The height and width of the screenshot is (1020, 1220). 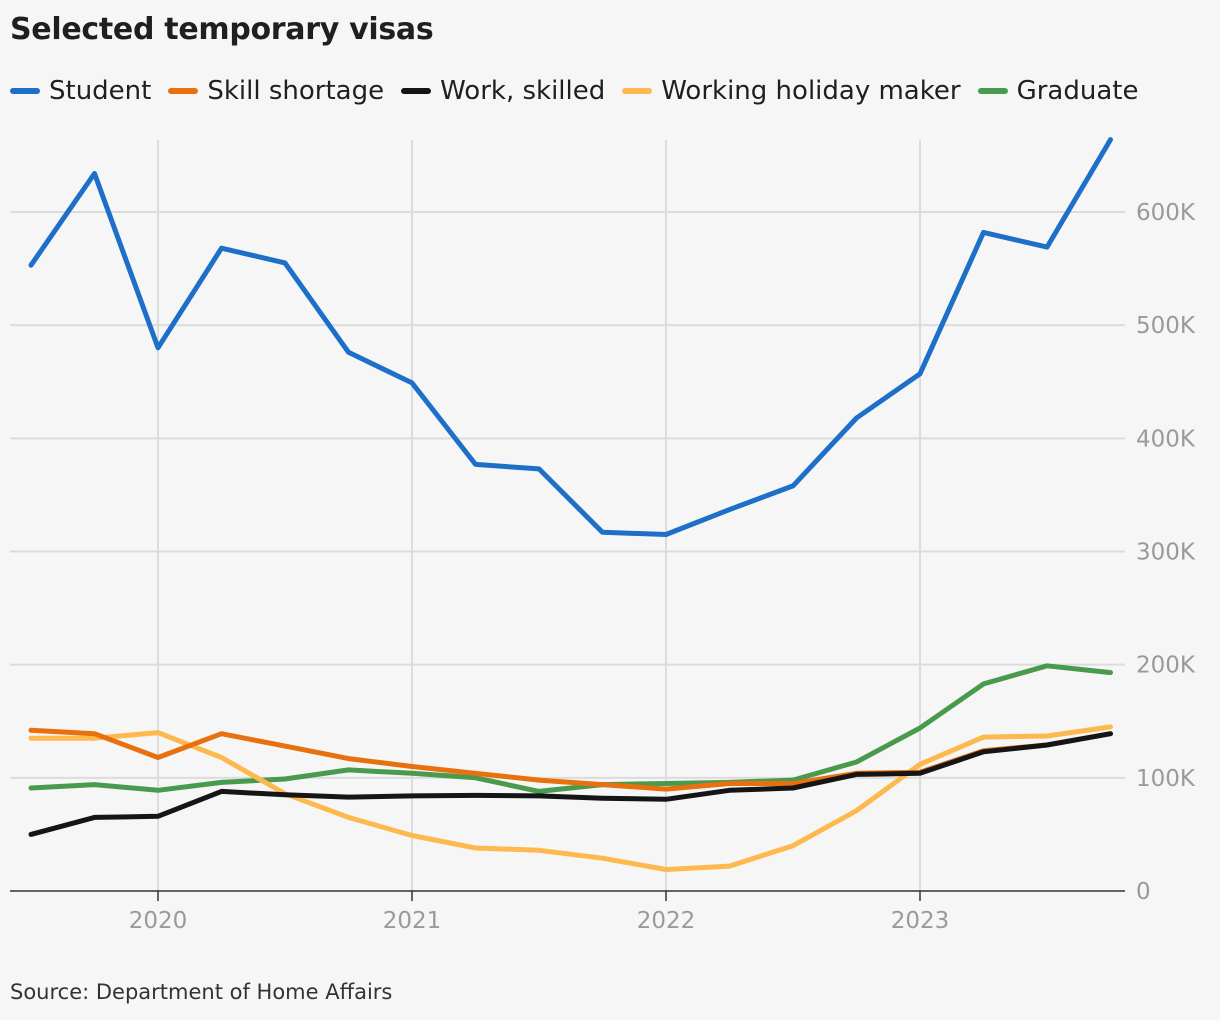 What do you see at coordinates (412, 921) in the screenshot?
I see `x-tick-label: 2021` at bounding box center [412, 921].